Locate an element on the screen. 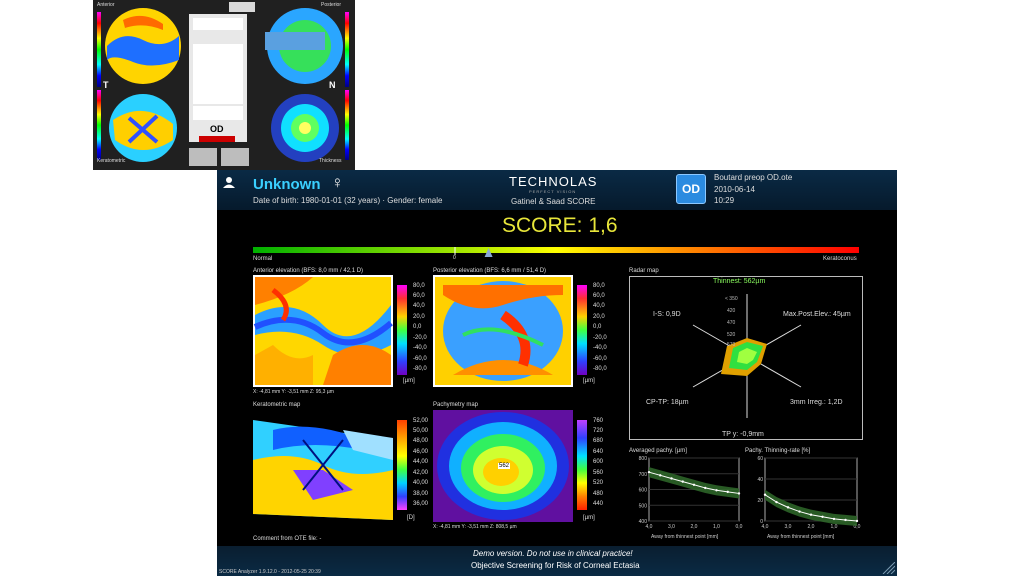 The height and width of the screenshot is (576, 1024). thinning-rate-title: Pachy. Thinning-rate [%] is located at coordinates (778, 451).